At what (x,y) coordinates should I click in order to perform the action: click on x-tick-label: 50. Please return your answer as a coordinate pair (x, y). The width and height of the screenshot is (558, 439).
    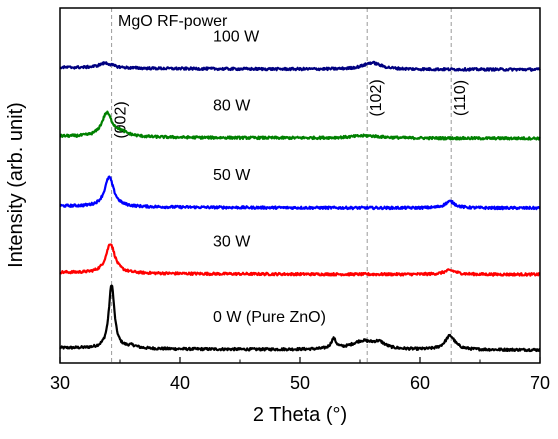
    Looking at the image, I should click on (300, 383).